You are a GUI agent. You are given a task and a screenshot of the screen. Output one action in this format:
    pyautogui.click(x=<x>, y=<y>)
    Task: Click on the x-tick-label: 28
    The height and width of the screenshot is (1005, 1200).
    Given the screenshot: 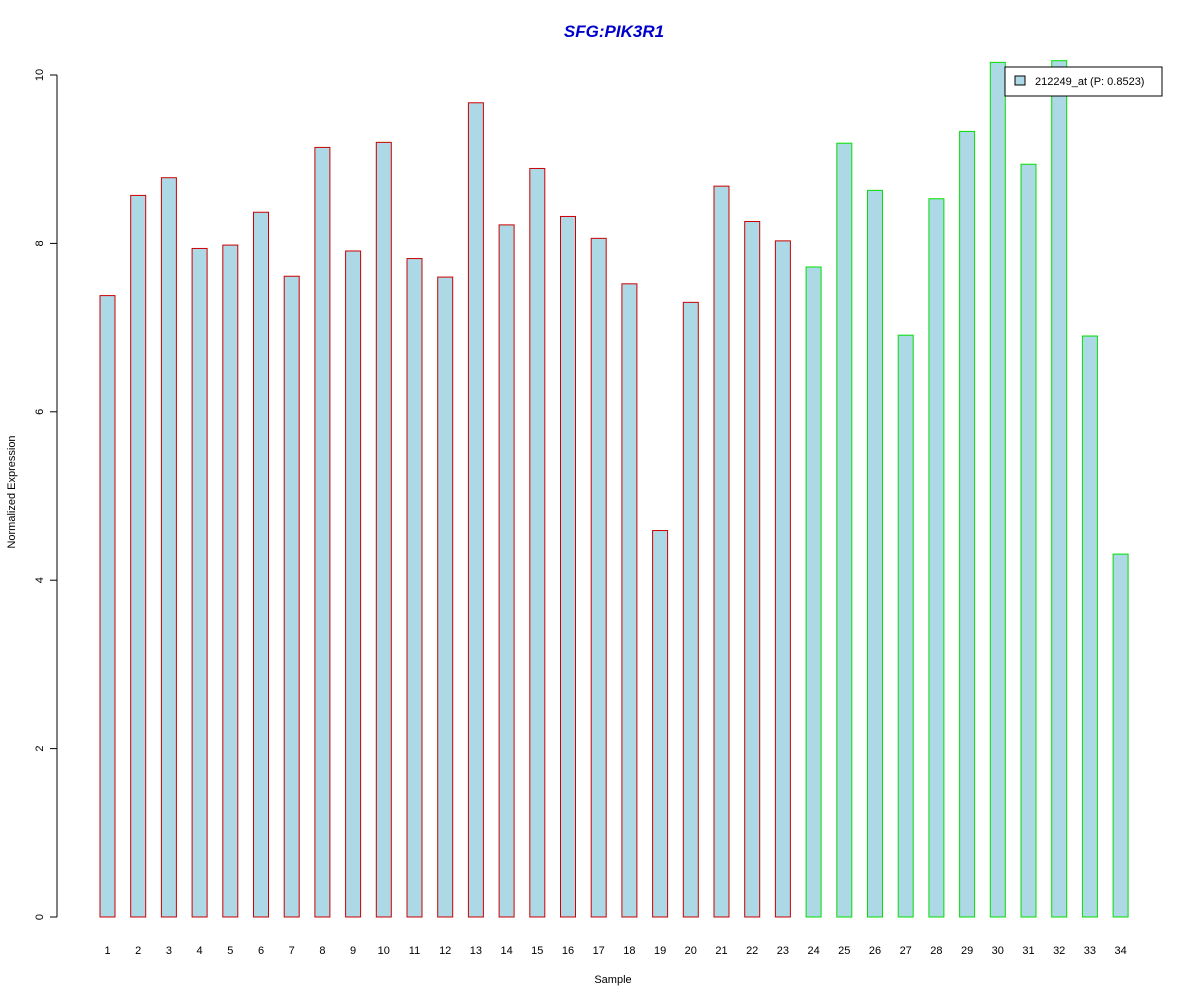 What is the action you would take?
    pyautogui.click(x=936, y=951)
    